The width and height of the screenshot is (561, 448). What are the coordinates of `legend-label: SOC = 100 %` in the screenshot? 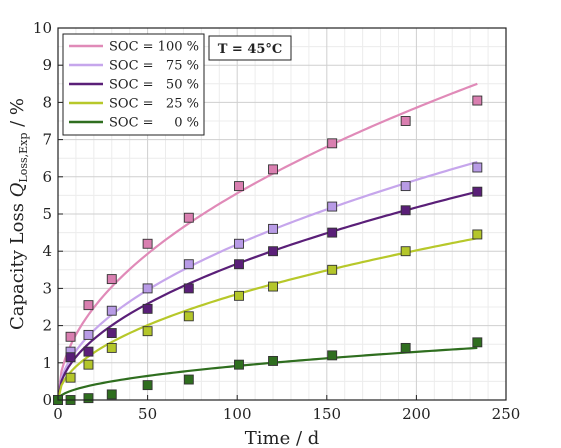 It's located at (154, 47).